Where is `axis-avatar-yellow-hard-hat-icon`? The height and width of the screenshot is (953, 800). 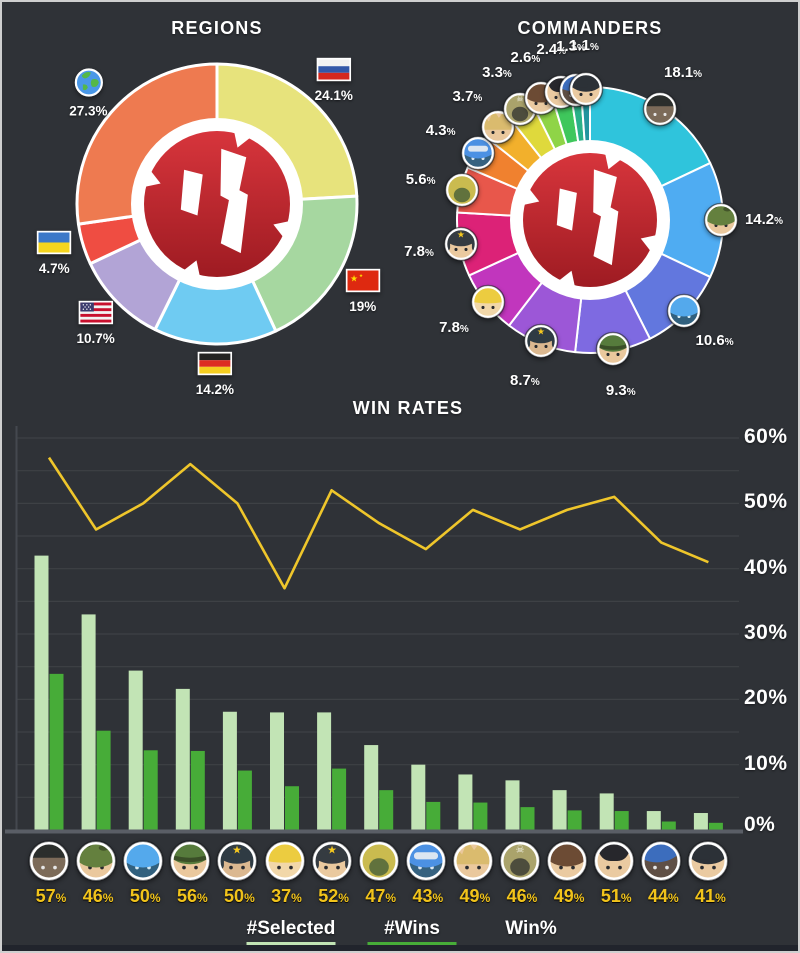
axis-avatar-yellow-hard-hat-icon is located at coordinates (285, 861).